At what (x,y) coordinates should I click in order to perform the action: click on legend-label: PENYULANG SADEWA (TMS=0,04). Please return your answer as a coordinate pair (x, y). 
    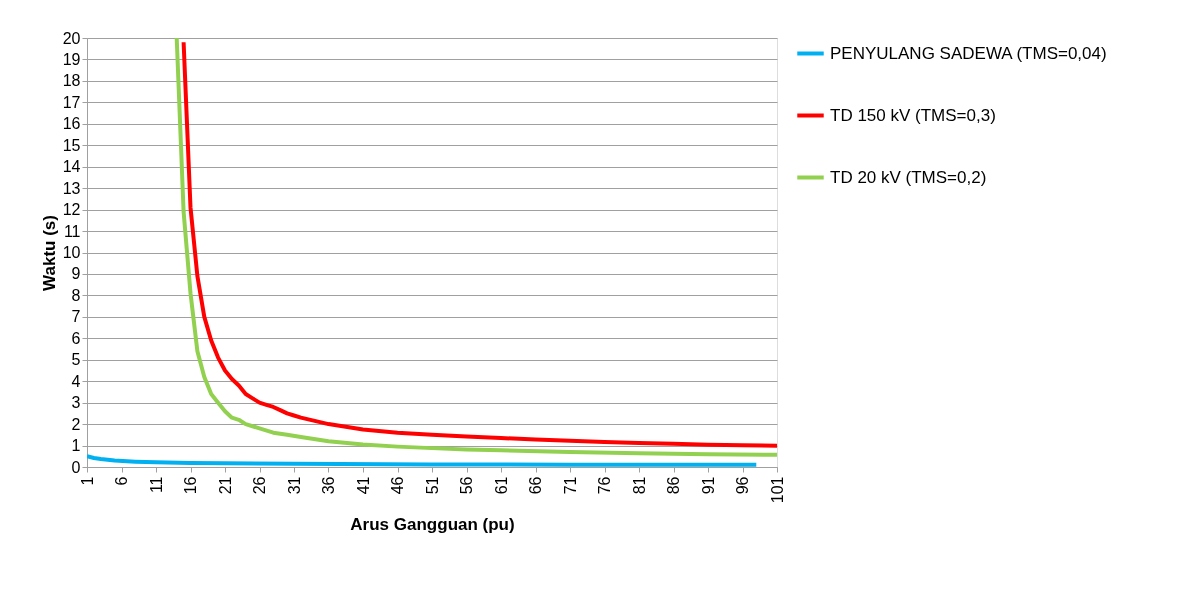
    Looking at the image, I should click on (968, 53).